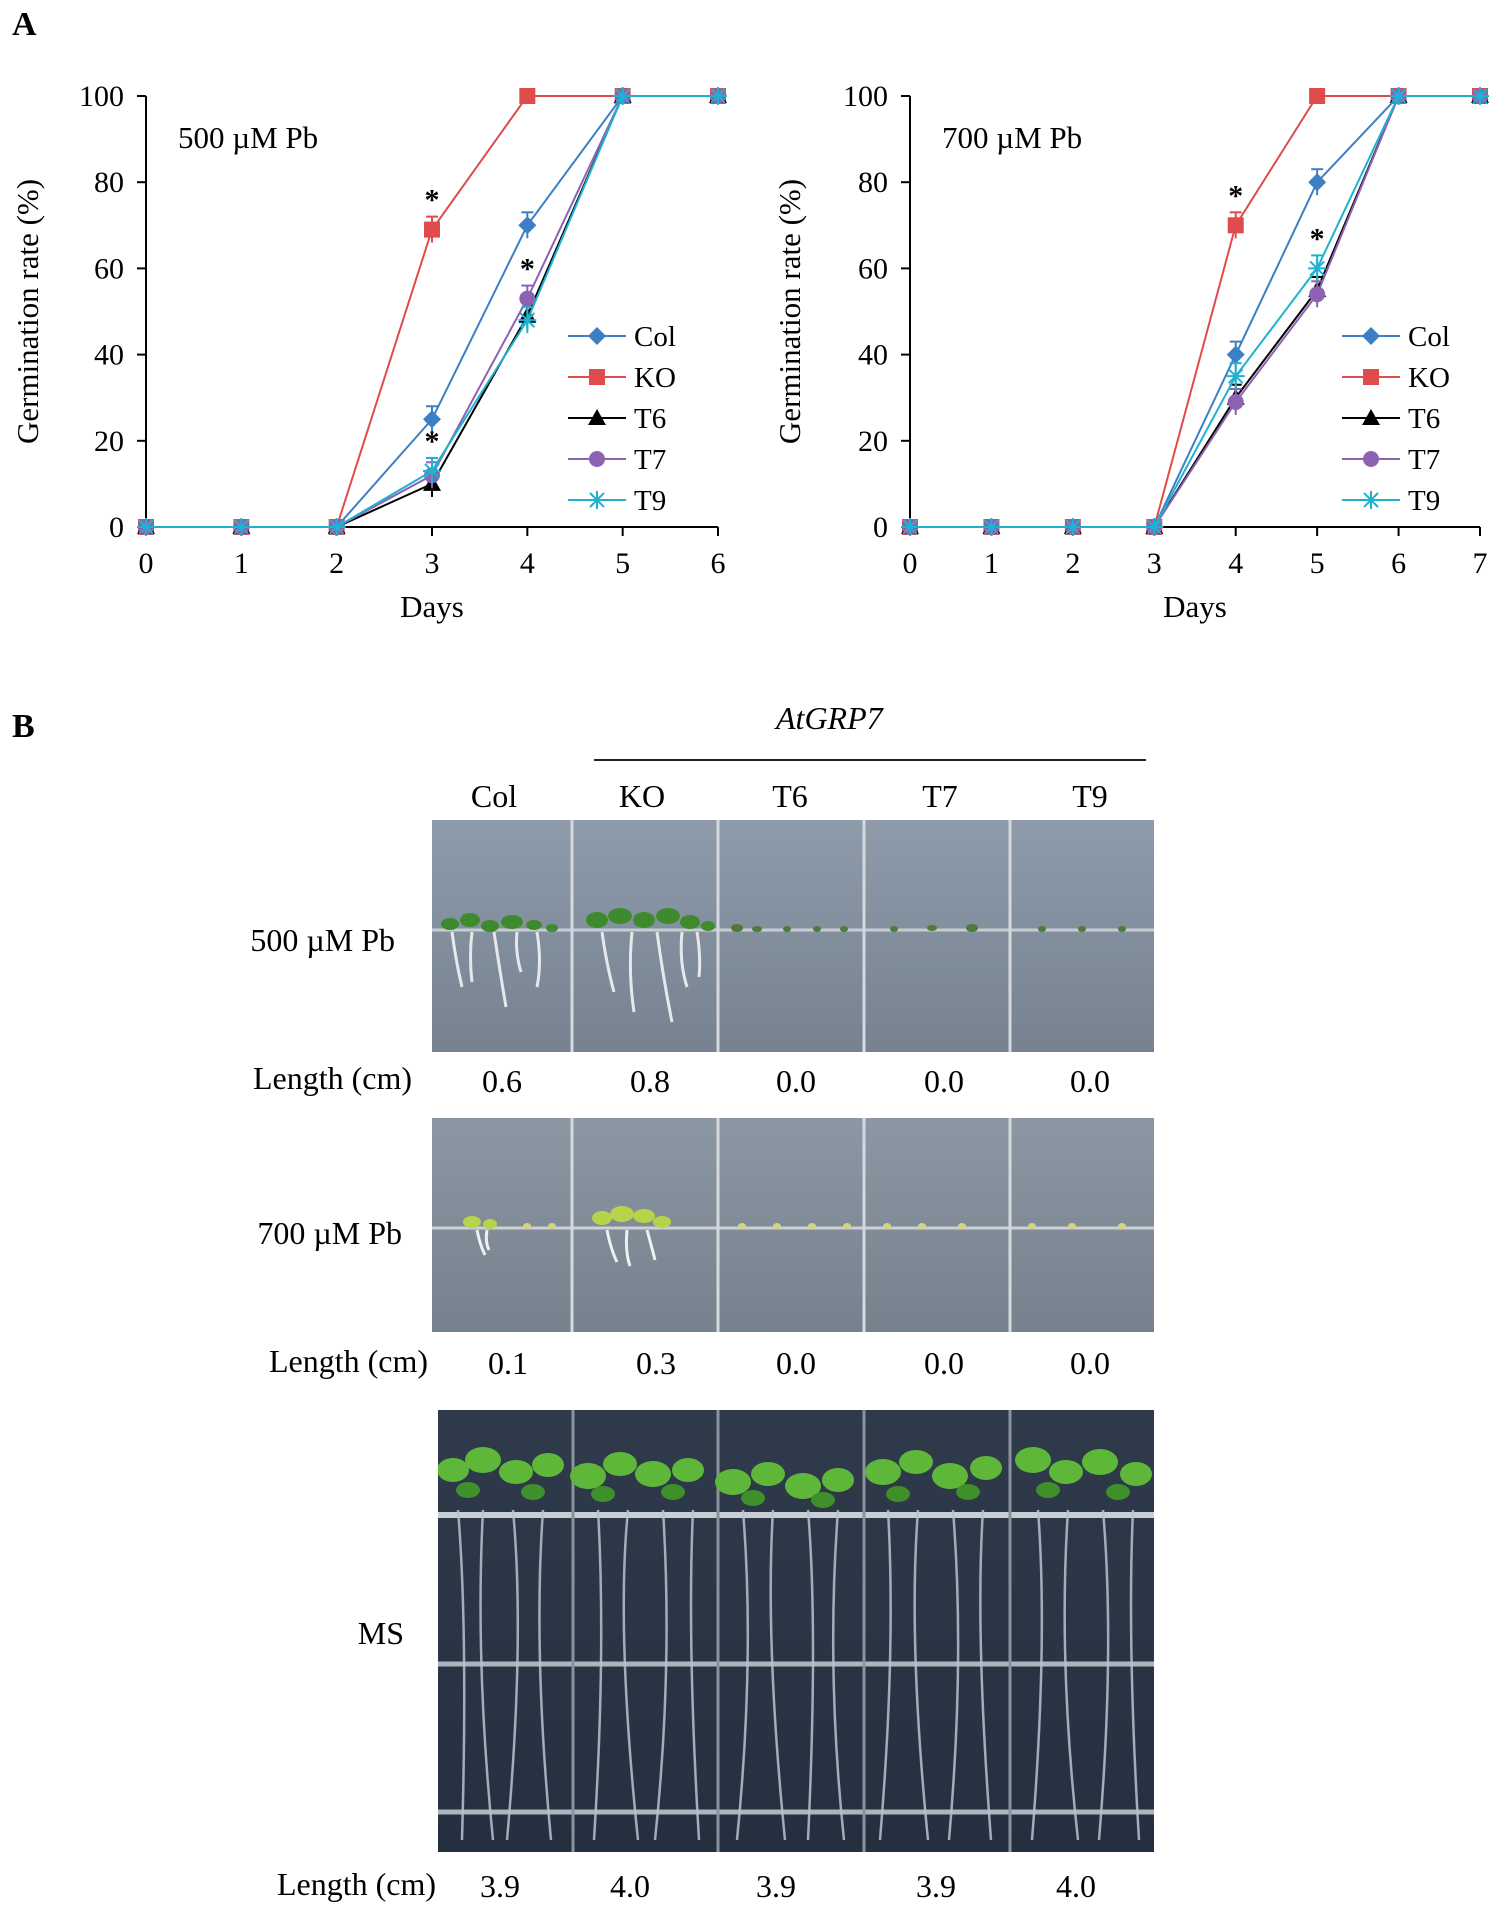 This screenshot has width=1498, height=1905. Describe the element at coordinates (793, 936) in the screenshot. I see `seedling-photo-500-pb` at that location.